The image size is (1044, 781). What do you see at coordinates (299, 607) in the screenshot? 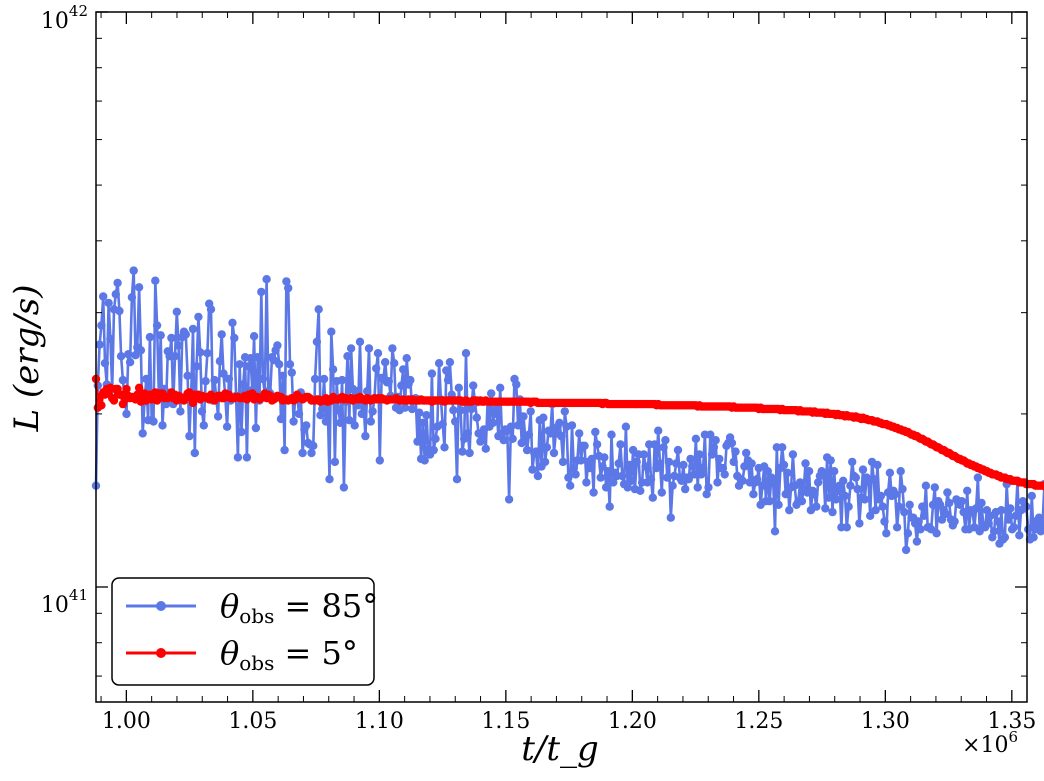
I see `legend-label-85: θobs = 85°` at bounding box center [299, 607].